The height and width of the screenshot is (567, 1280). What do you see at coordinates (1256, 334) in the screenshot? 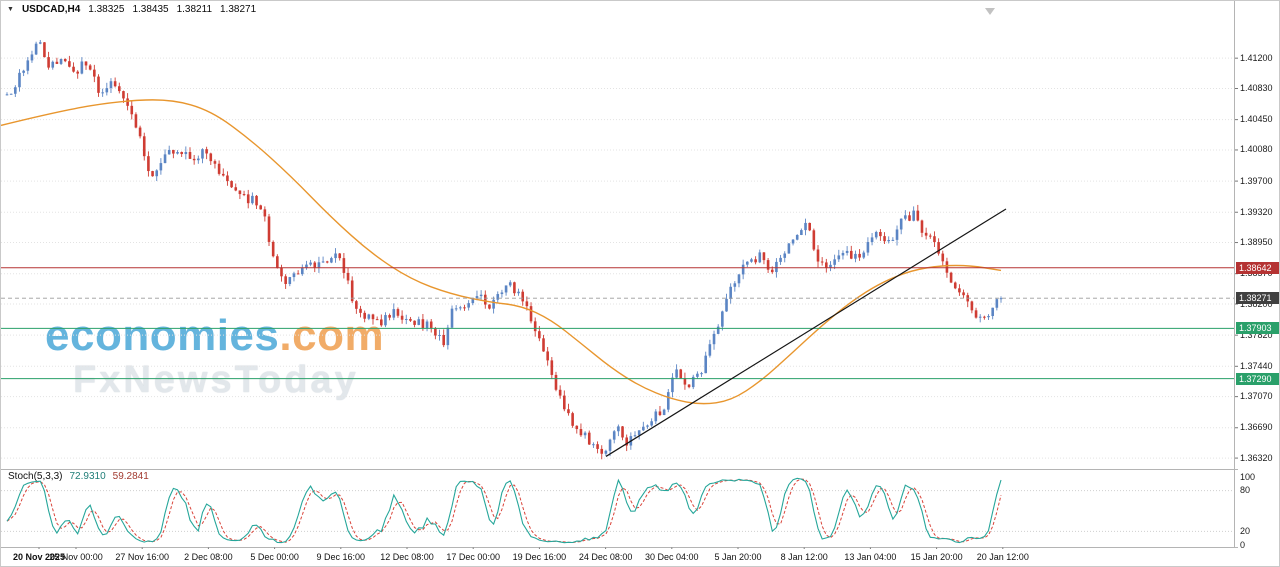
I see `price-axis-tick: 1.37820` at bounding box center [1256, 334].